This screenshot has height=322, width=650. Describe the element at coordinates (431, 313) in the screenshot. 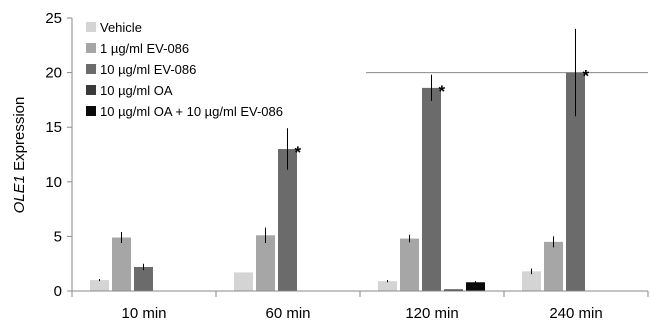

I see `x-tick-label-2: 120 min` at that location.